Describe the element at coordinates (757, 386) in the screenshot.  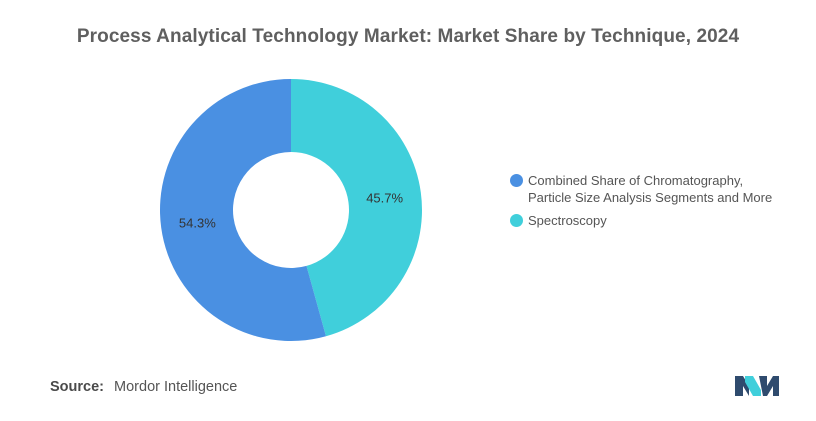
I see `mordor-intelligence-logo-icon` at that location.